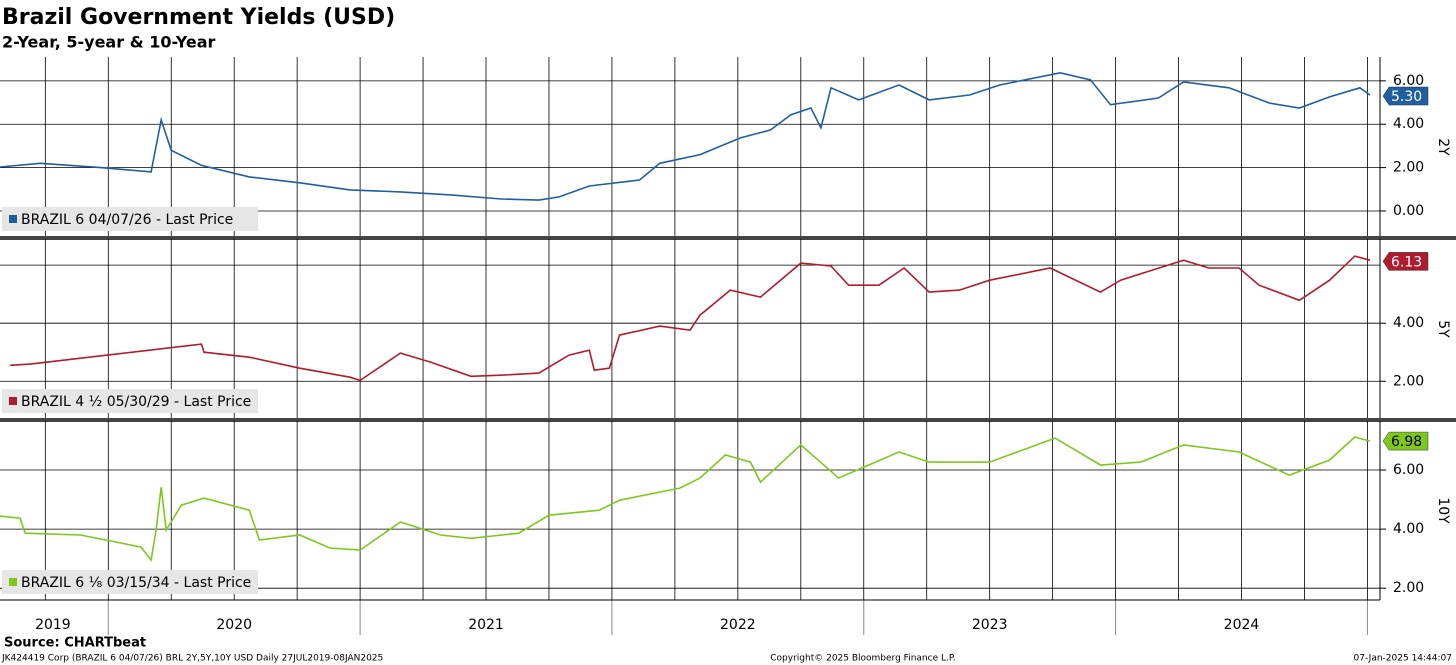 The height and width of the screenshot is (665, 1456). What do you see at coordinates (234, 625) in the screenshot?
I see `x-tick-label: 2020` at bounding box center [234, 625].